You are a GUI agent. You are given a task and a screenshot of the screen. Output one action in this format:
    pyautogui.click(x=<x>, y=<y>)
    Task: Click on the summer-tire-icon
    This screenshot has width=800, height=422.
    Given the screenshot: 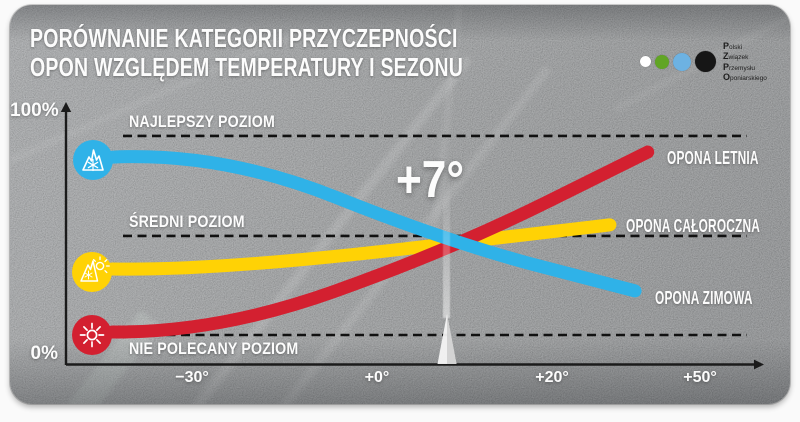 What is the action you would take?
    pyautogui.click(x=92, y=335)
    